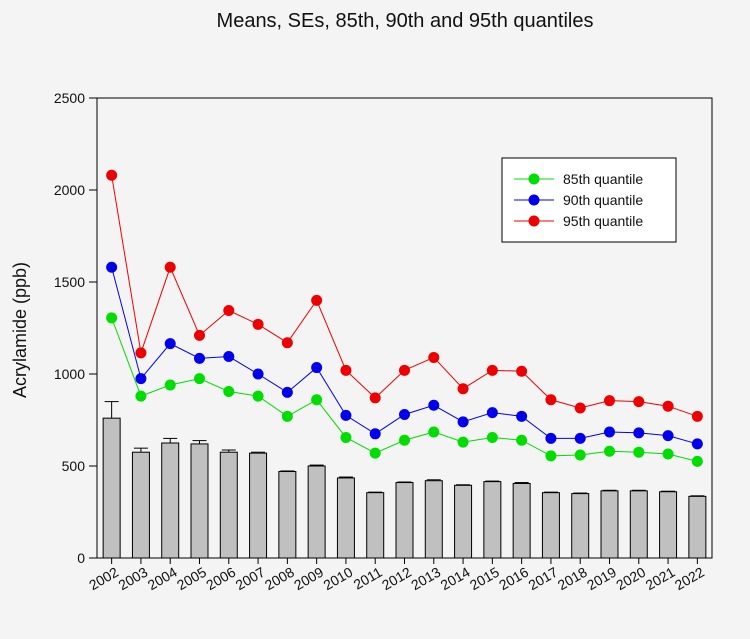 The height and width of the screenshot is (639, 750). Describe the element at coordinates (69, 98) in the screenshot. I see `y-tick-label: 2500` at that location.